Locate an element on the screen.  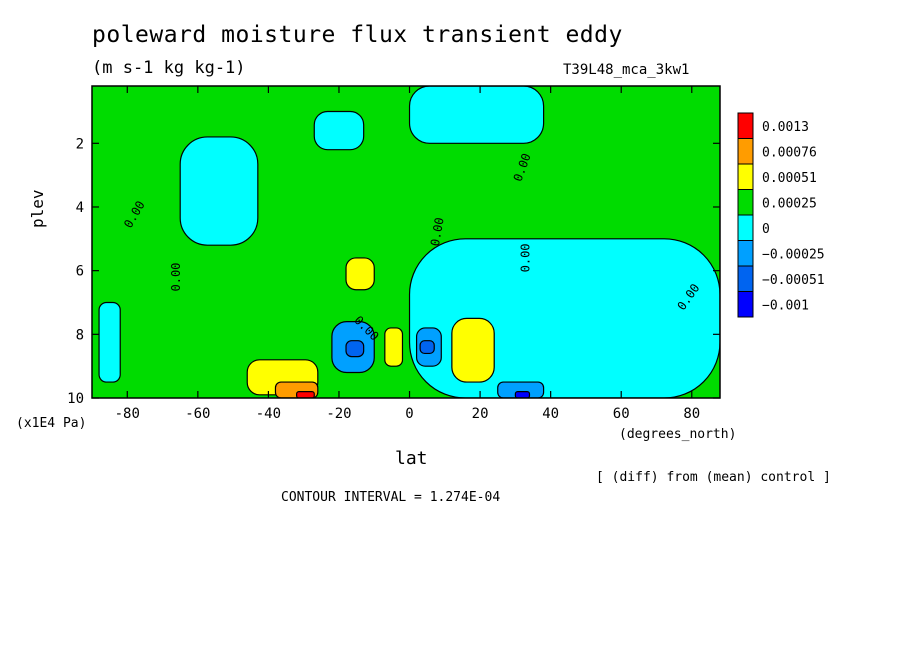
x-tick-label: -80 is located at coordinates (127, 414).